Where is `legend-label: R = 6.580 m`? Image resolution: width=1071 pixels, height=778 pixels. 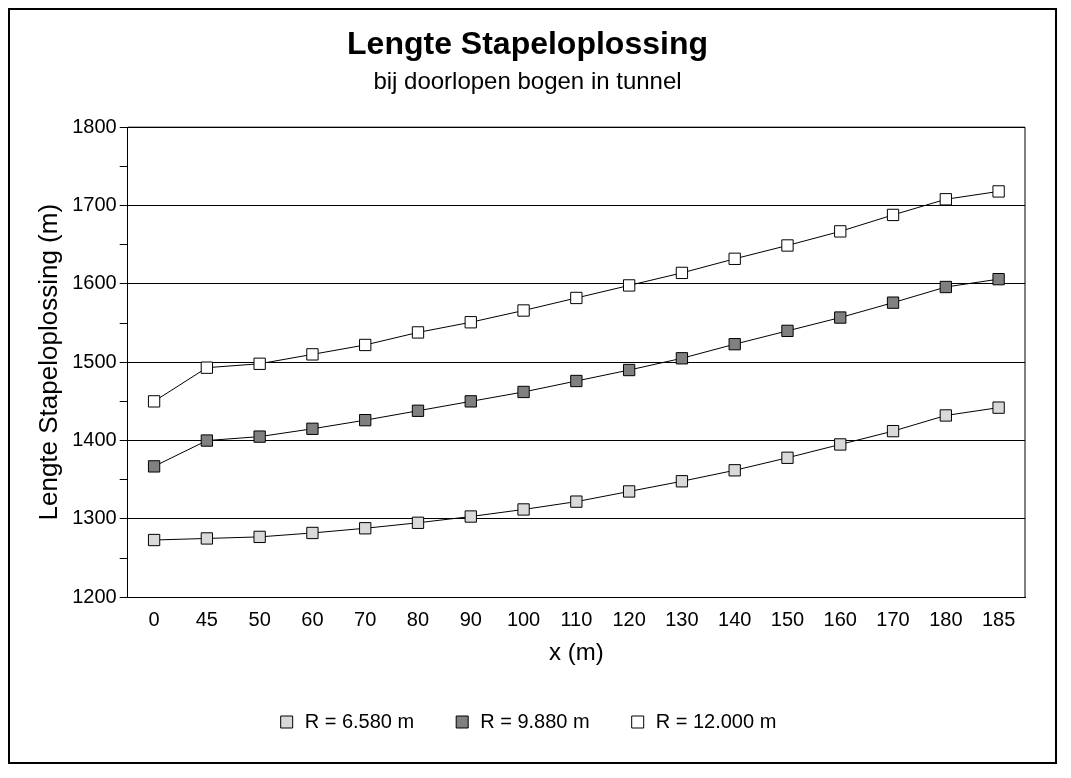
legend-label: R = 6.580 m is located at coordinates (359, 720).